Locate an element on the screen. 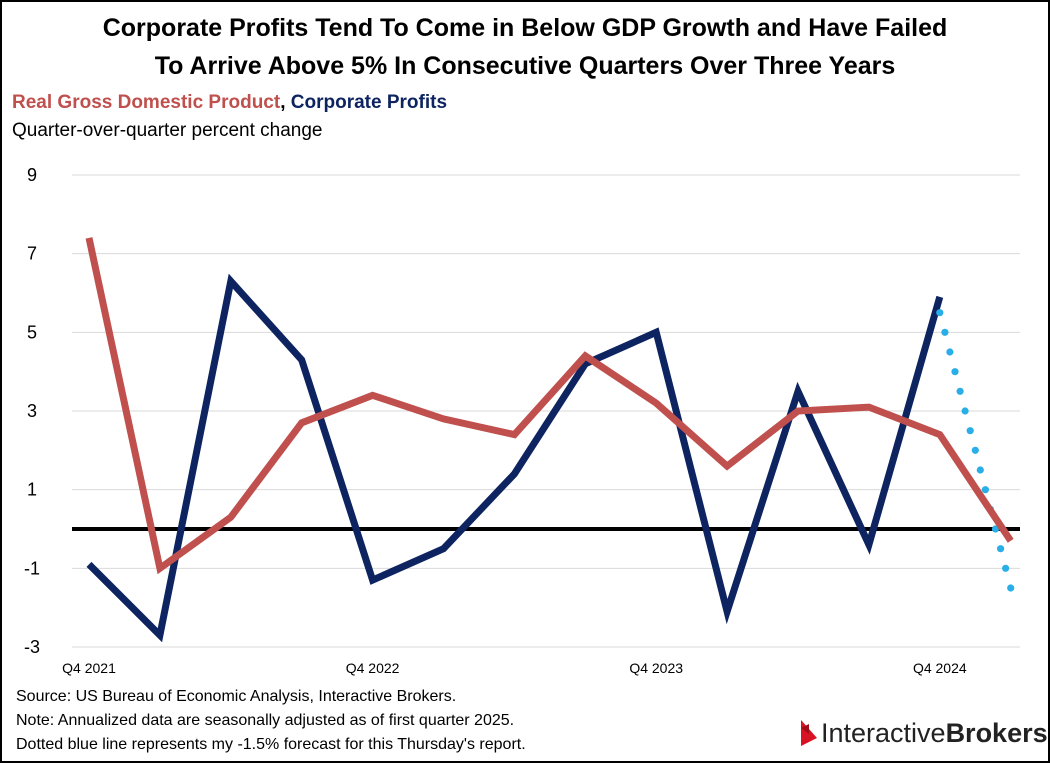  x-tick-label: Q4 2021 is located at coordinates (89, 668).